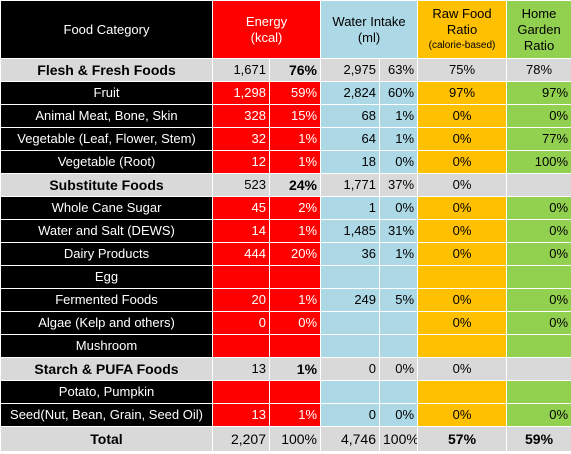  Describe the element at coordinates (106, 323) in the screenshot. I see `category-cell: Algae (Kelp and others)` at that location.